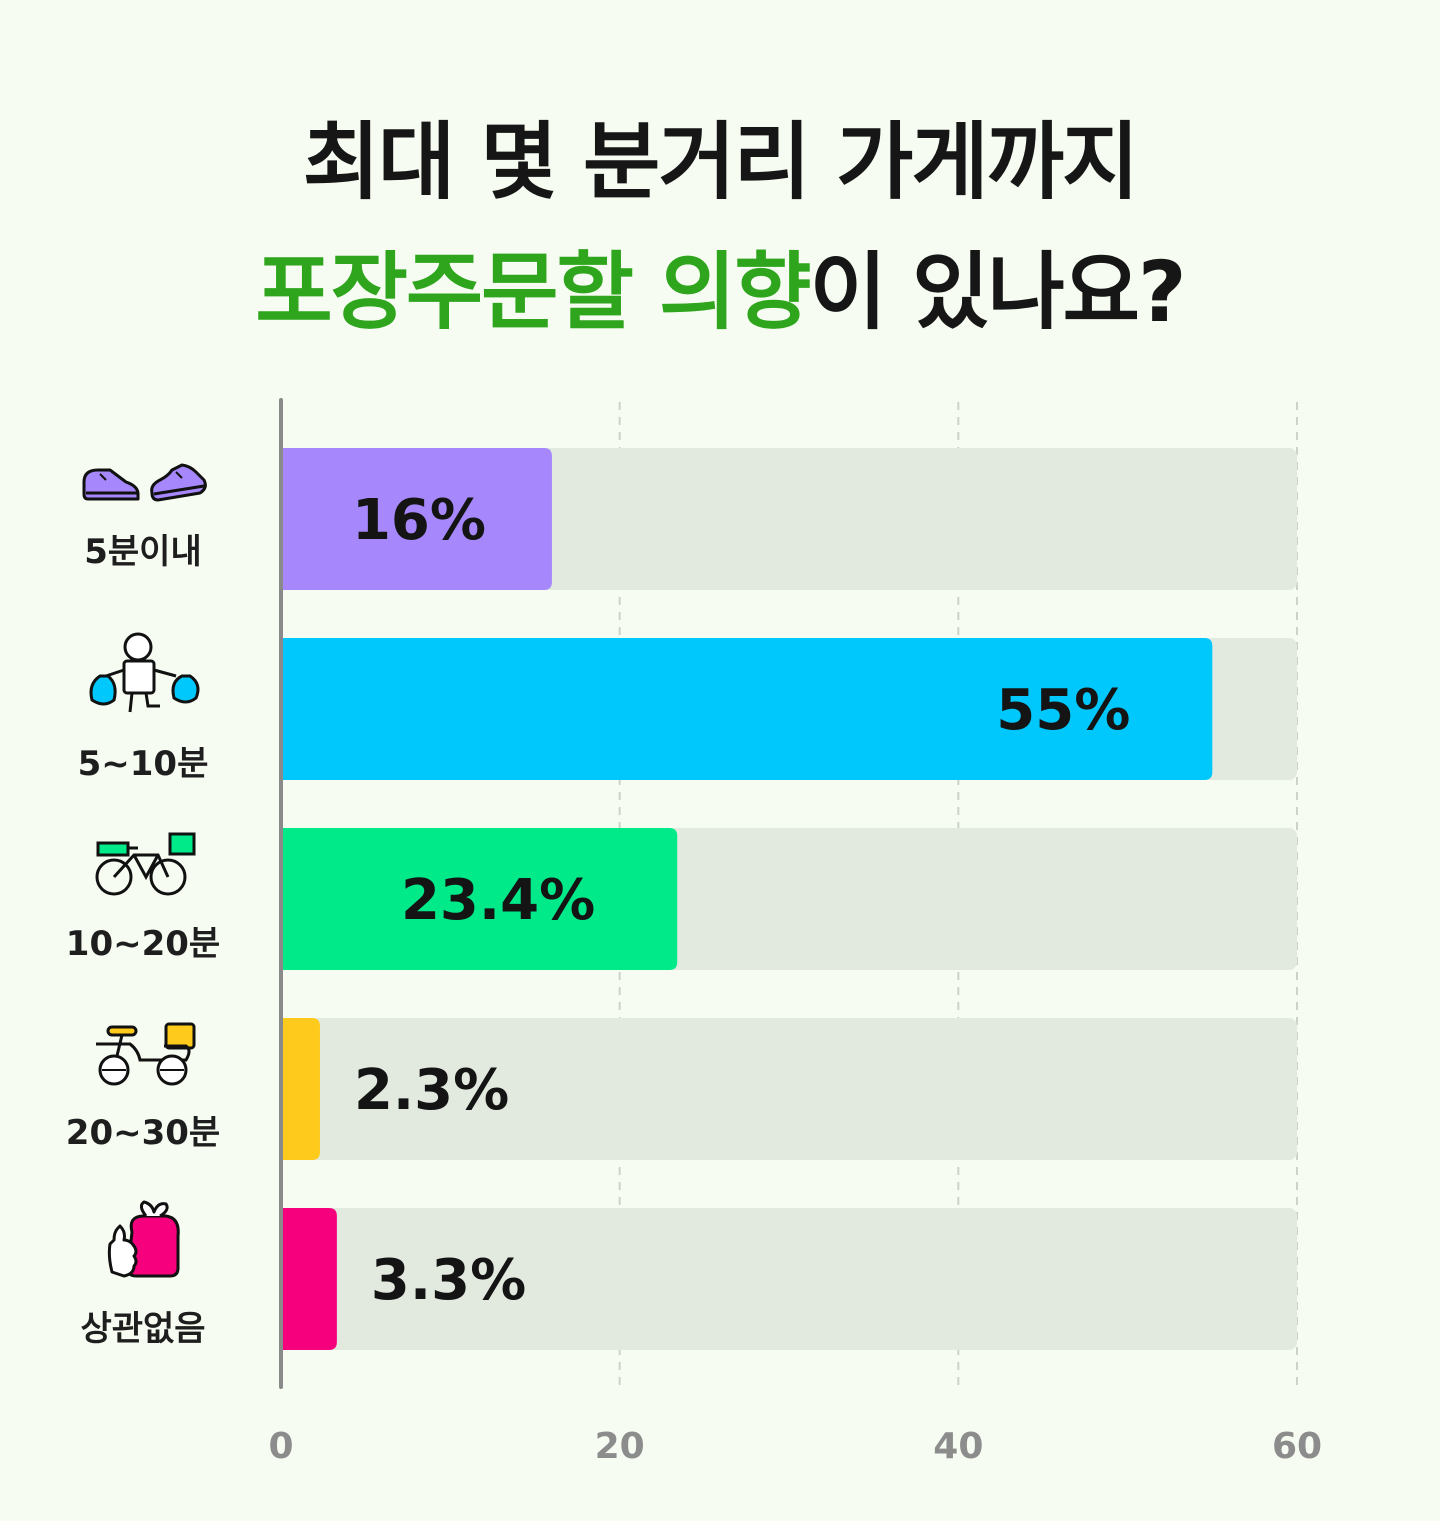 The width and height of the screenshot is (1440, 1521). Describe the element at coordinates (498, 900) in the screenshot. I see `value-label: 23.4%` at that location.